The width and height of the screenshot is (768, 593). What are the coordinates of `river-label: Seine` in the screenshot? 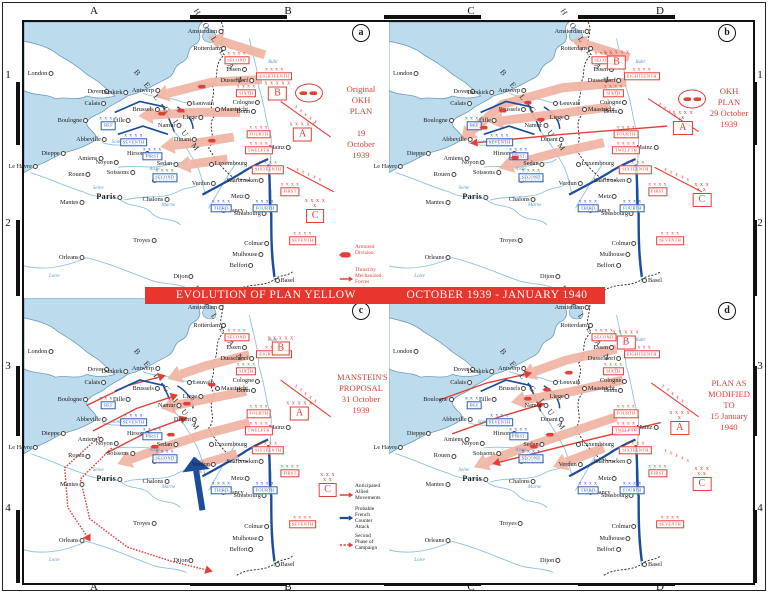 It's located at (98, 470).